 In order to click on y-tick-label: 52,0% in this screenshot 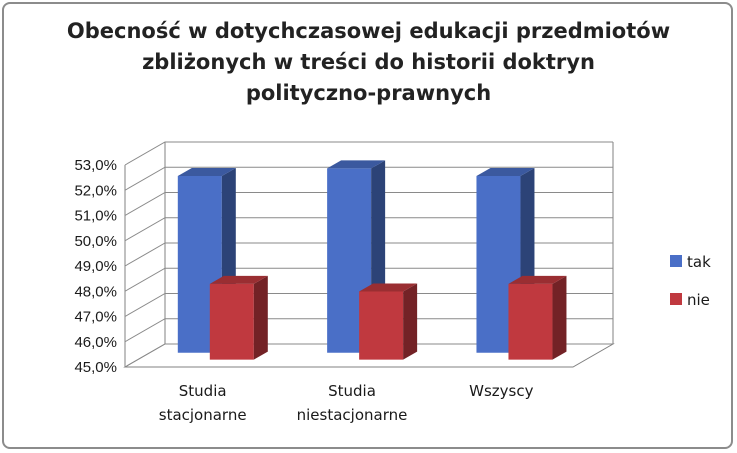, I will do `click(95, 190)`.